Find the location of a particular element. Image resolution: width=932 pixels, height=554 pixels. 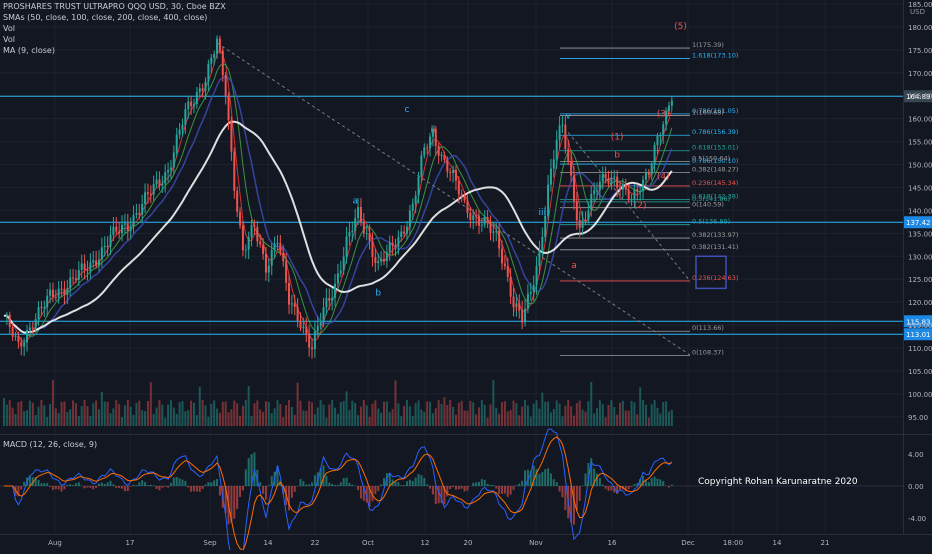

price-tick: 180.00 is located at coordinates (920, 28).